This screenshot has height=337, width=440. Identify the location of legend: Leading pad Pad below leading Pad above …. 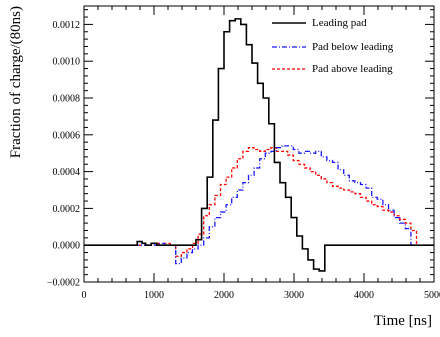
(333, 46).